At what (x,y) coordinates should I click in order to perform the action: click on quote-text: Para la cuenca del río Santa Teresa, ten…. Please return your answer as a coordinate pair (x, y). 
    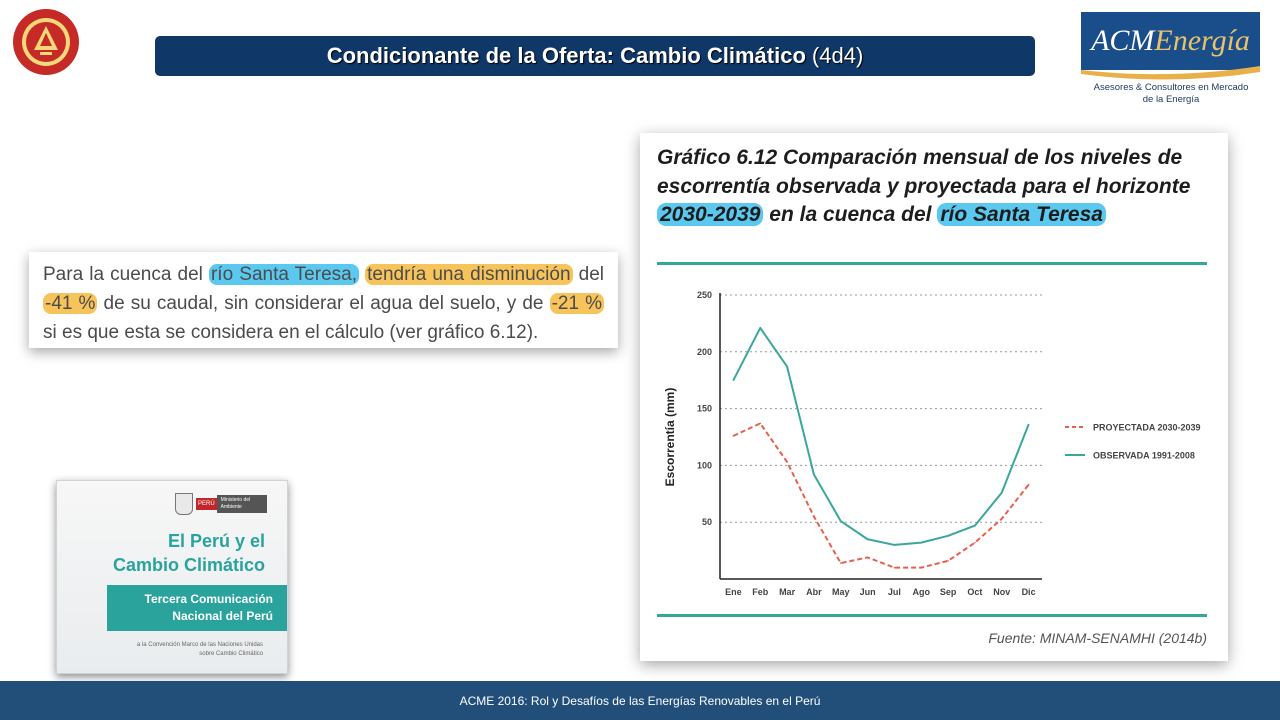
    Looking at the image, I should click on (323, 303).